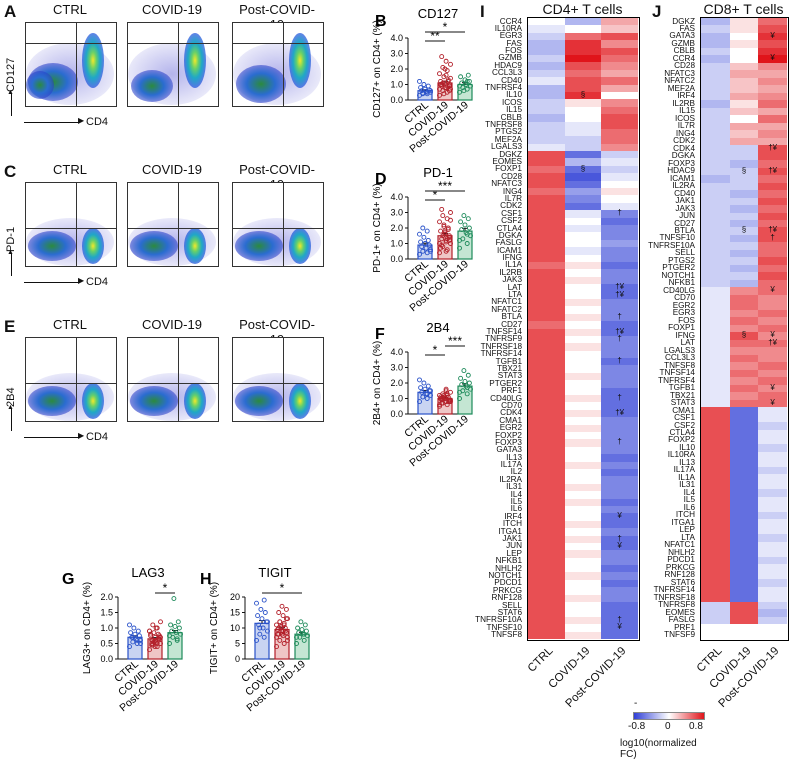 The width and height of the screenshot is (794, 773). Describe the element at coordinates (214, 628) in the screenshot. I see `y-axis-label: TIGIT+ on CD4+ (%)` at that location.